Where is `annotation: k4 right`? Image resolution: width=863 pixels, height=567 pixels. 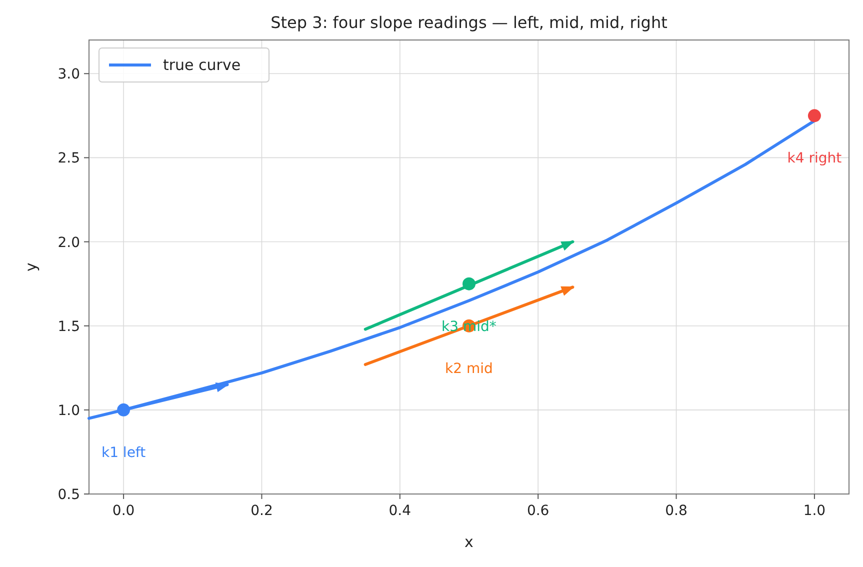 annotation: k4 right is located at coordinates (814, 158).